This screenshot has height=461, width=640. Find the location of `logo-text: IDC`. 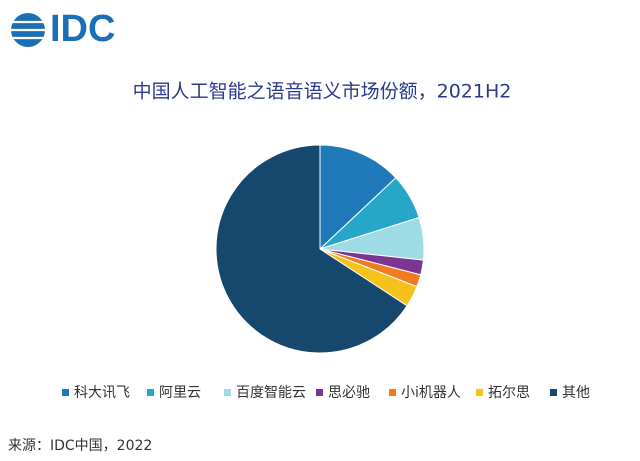

logo-text: IDC is located at coordinates (82, 29).